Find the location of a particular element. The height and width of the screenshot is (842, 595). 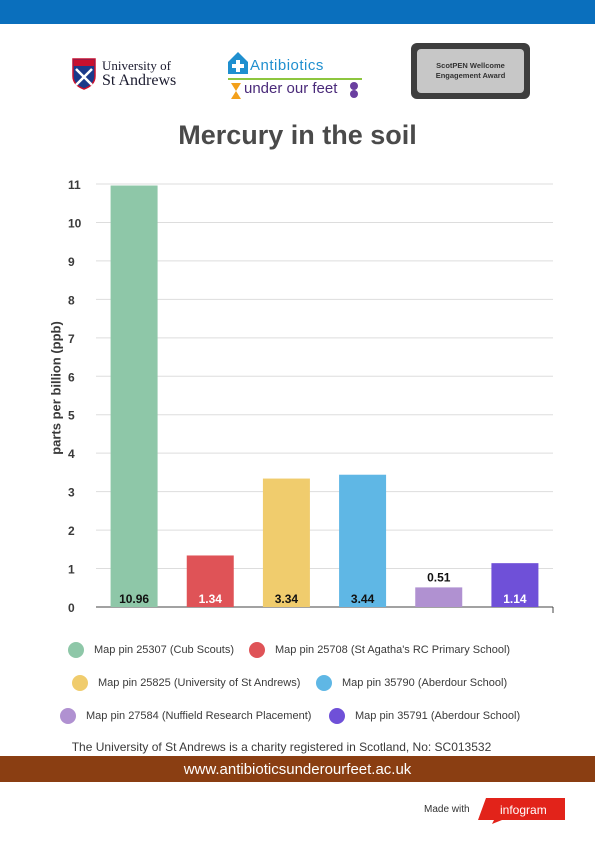

data-label: 10.96 is located at coordinates (134, 599).